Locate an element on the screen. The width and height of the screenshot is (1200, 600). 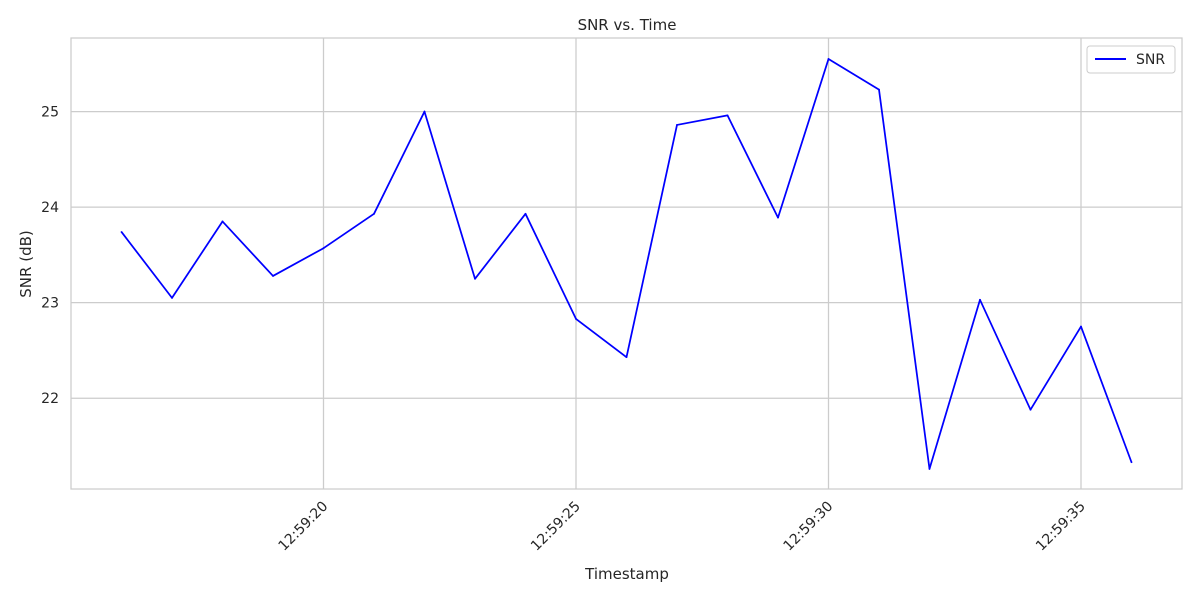
x-tick-label: 12:59:35 is located at coordinates (1061, 527).